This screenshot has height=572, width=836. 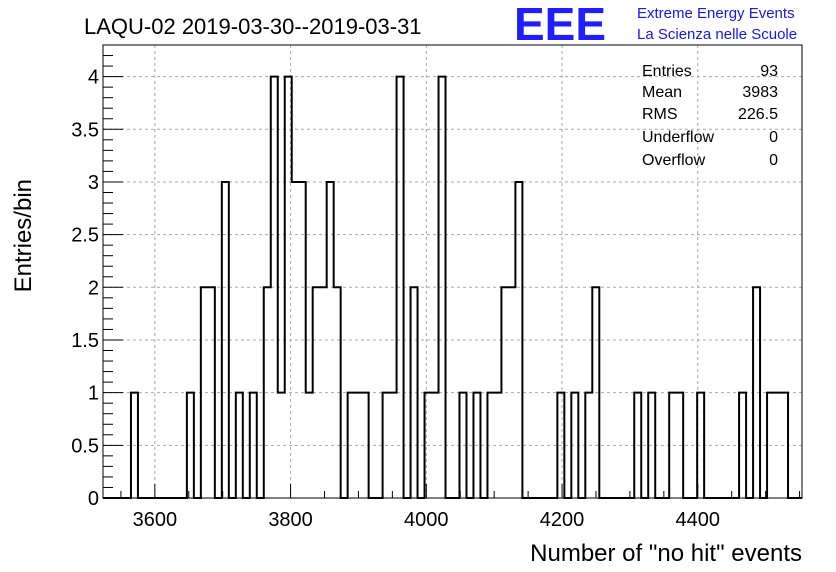 What do you see at coordinates (562, 520) in the screenshot?
I see `x-tick-label: 4200` at bounding box center [562, 520].